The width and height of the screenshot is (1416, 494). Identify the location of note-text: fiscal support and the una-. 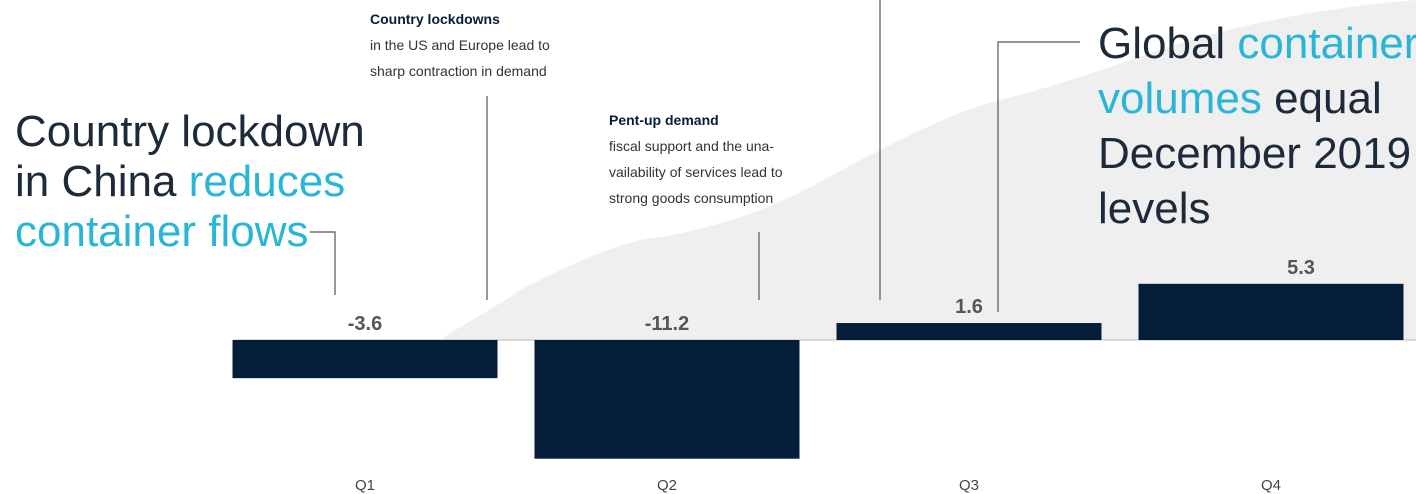
(691, 146).